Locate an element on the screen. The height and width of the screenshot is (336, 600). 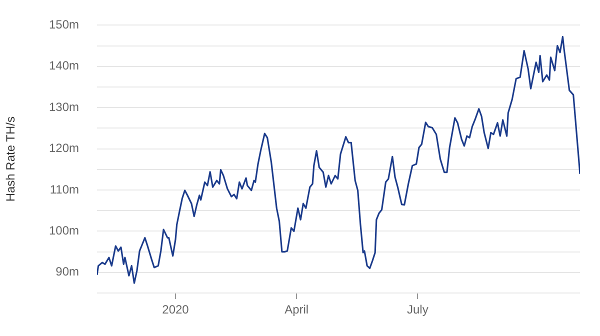
y-axis-title: Hash Rate TH/s is located at coordinates (11, 159).